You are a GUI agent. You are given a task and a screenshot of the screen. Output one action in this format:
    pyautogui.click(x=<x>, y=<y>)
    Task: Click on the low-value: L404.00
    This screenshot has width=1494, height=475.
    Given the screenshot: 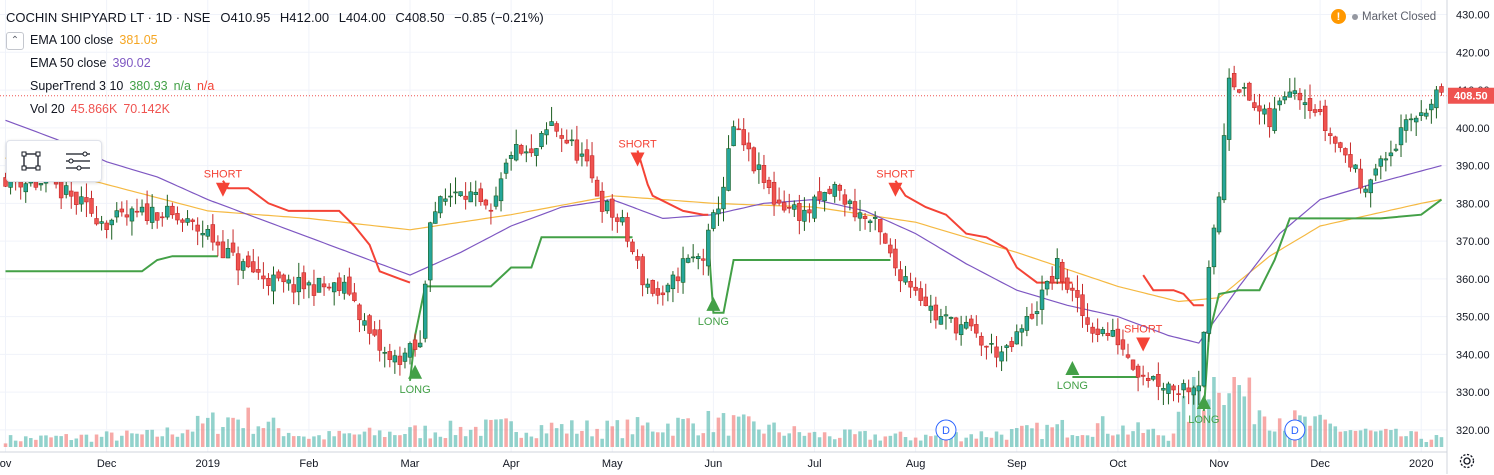 What is the action you would take?
    pyautogui.click(x=362, y=17)
    